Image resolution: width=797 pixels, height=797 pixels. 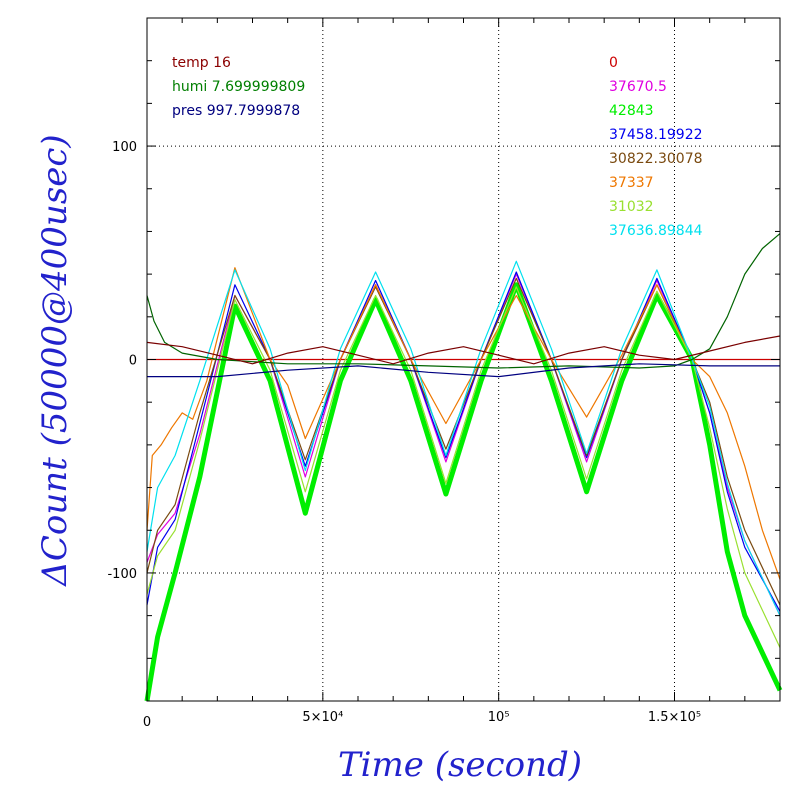 I want to click on x-tick-label: 0, so click(x=147, y=722).